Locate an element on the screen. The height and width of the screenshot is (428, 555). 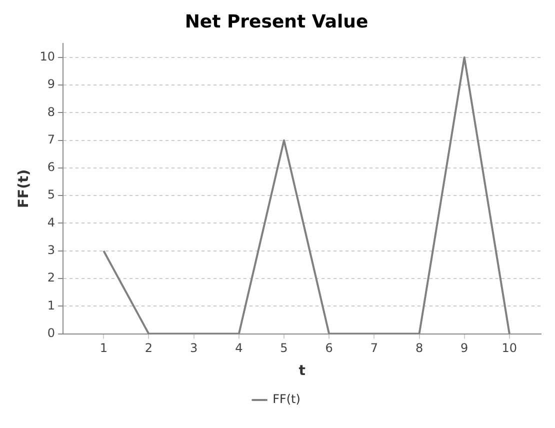
y-tick-label: 6 is located at coordinates (51, 167).